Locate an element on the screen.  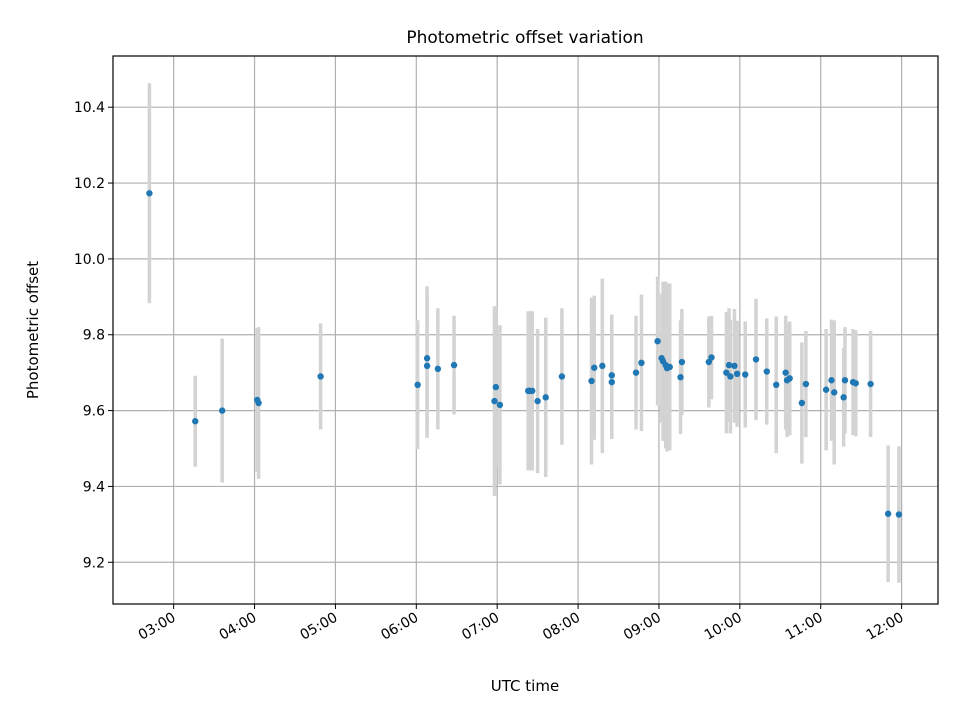
y-axis-label: Photometric offset is located at coordinates (33, 330).